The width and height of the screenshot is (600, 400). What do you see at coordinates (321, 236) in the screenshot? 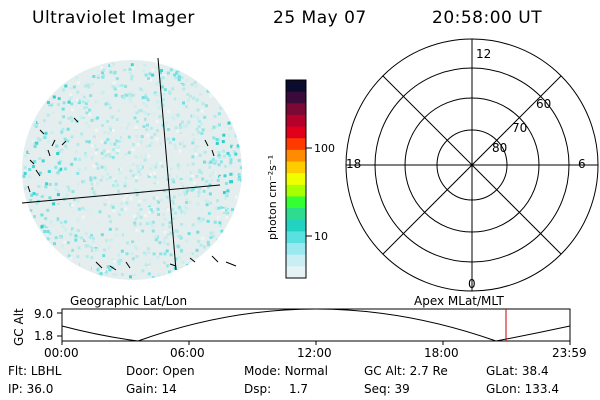
I see `colorbar-label-10: 10` at bounding box center [321, 236].